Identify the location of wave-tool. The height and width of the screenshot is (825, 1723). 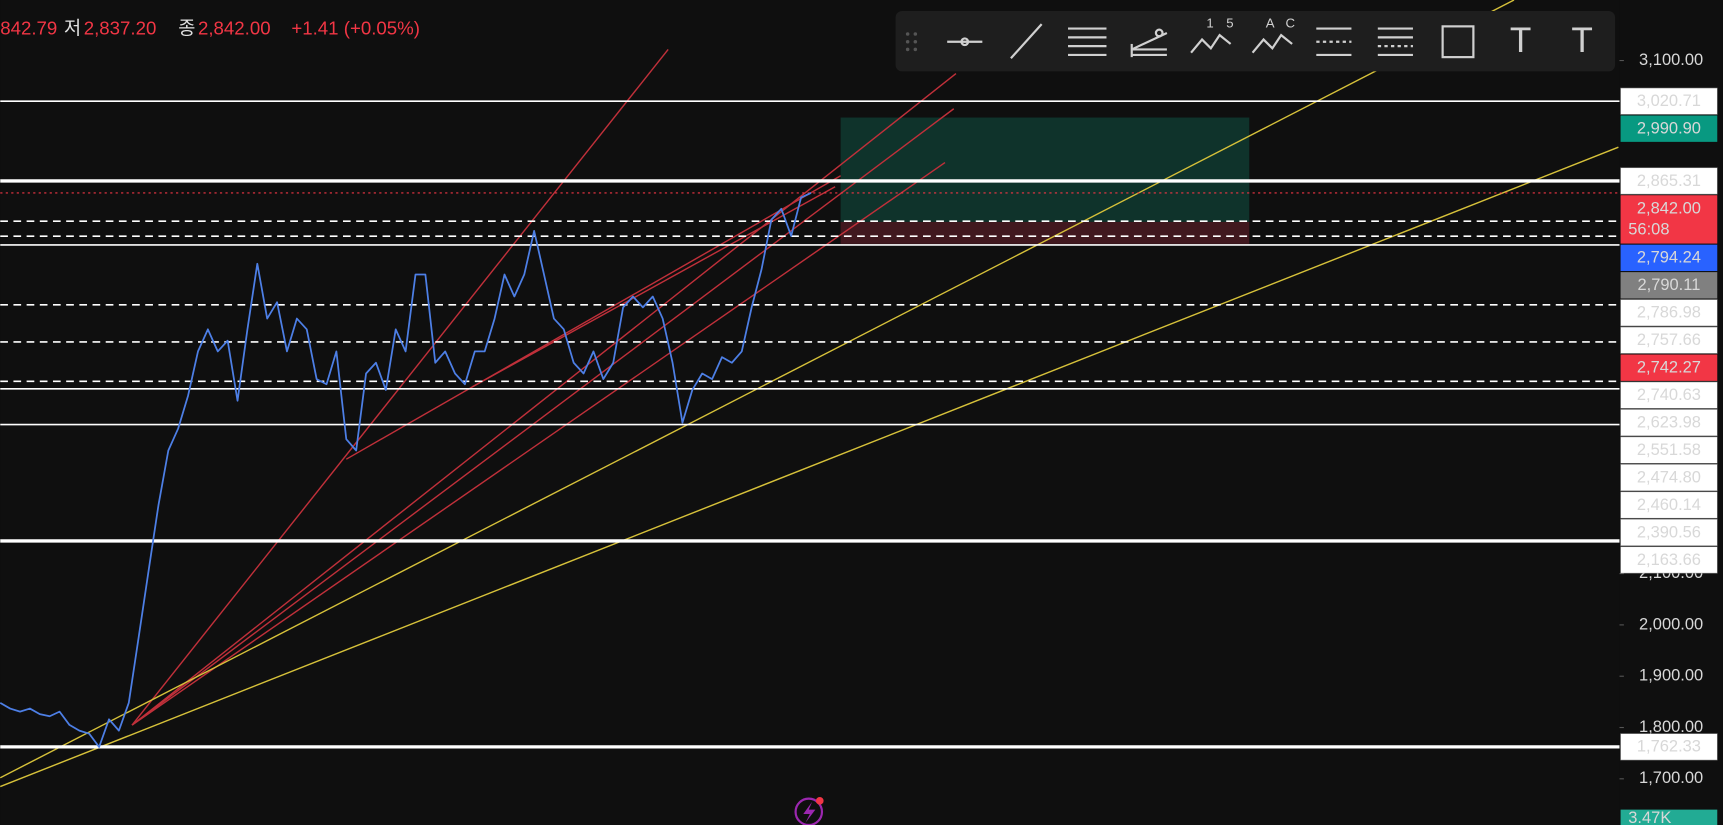
(1211, 43).